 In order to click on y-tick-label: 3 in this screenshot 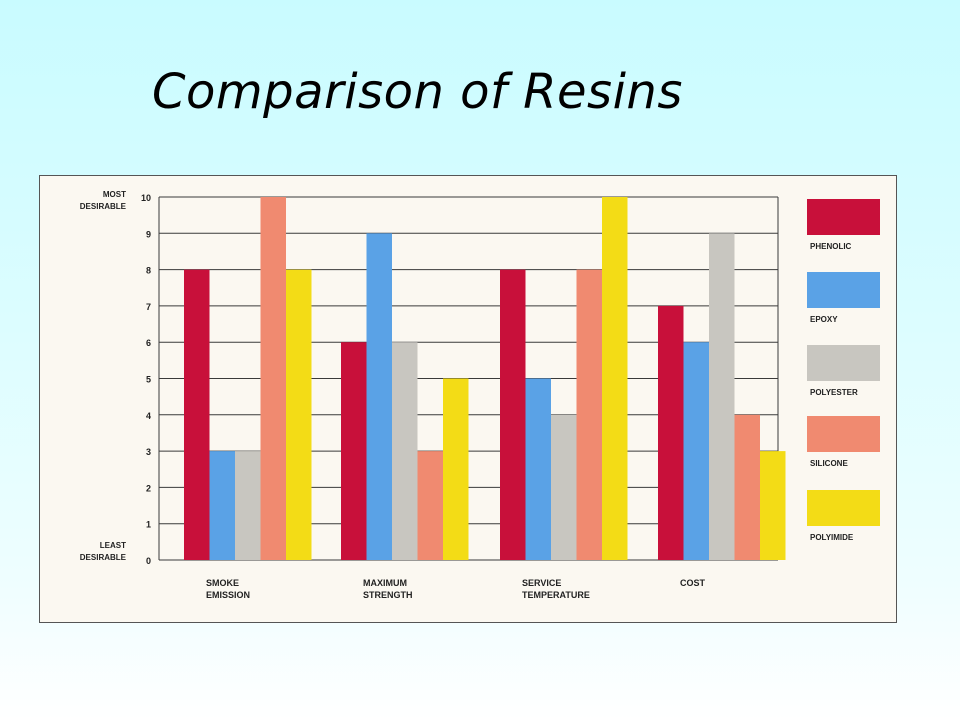, I will do `click(148, 452)`.